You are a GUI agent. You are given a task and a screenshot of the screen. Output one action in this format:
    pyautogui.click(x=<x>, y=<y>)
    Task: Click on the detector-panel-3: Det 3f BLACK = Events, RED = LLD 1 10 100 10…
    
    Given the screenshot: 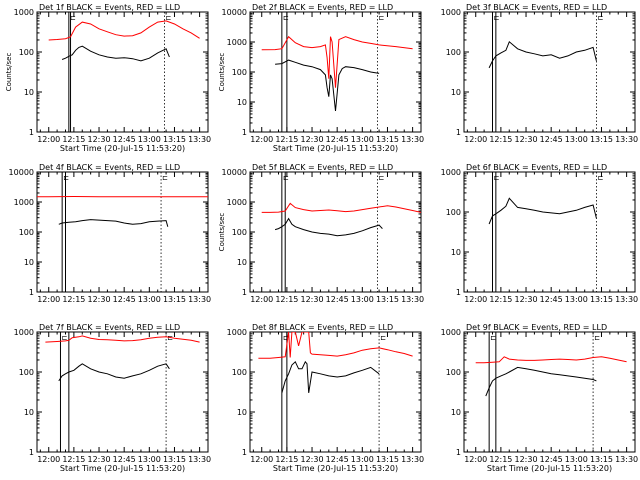 What is the action you would take?
    pyautogui.click(x=540, y=73)
    